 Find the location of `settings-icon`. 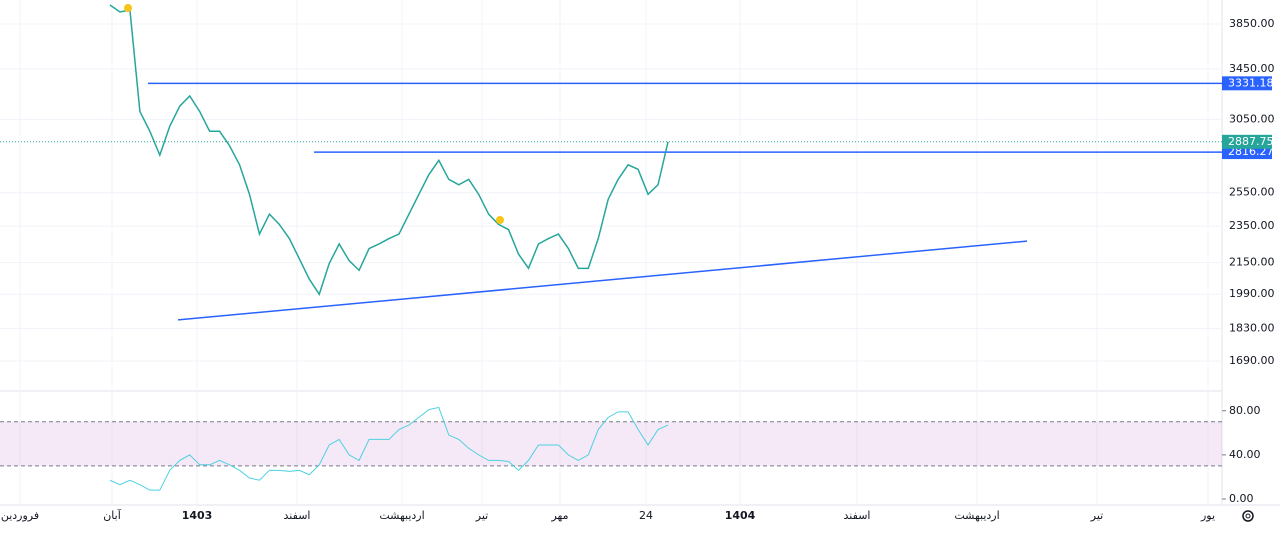

settings-icon is located at coordinates (1248, 516).